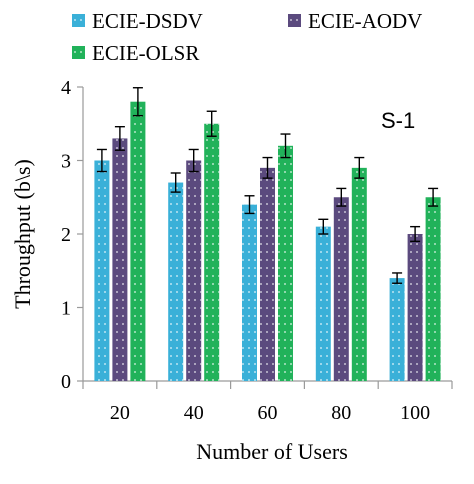  I want to click on legend-label: ECIE-OLSR, so click(145, 53).